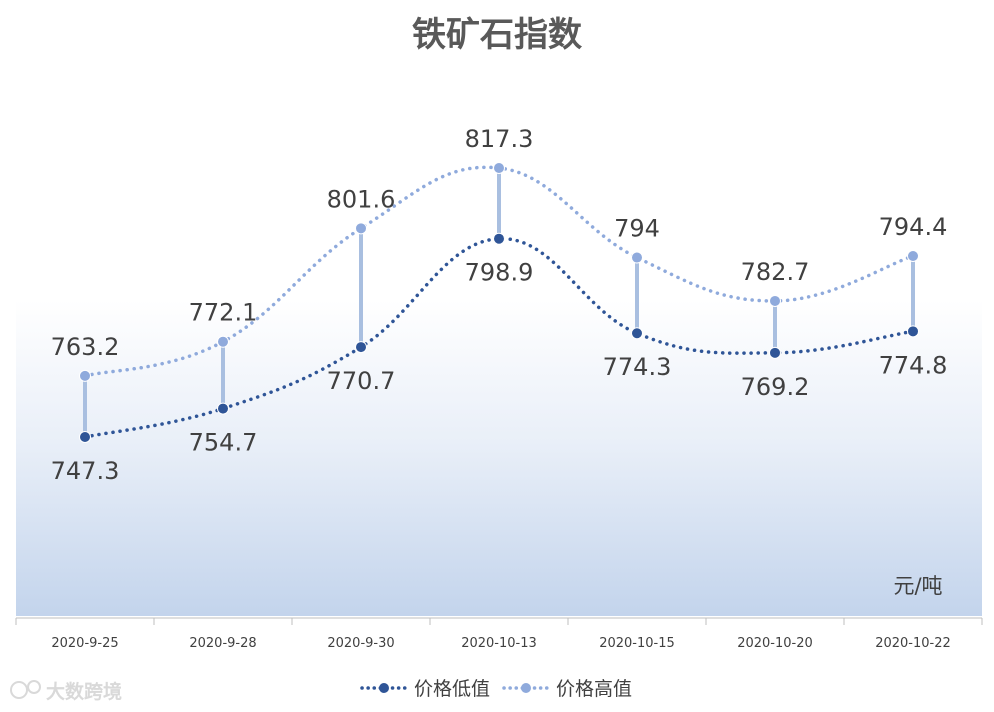  Describe the element at coordinates (775, 387) in the screenshot. I see `data-label-low: 769.2` at that location.